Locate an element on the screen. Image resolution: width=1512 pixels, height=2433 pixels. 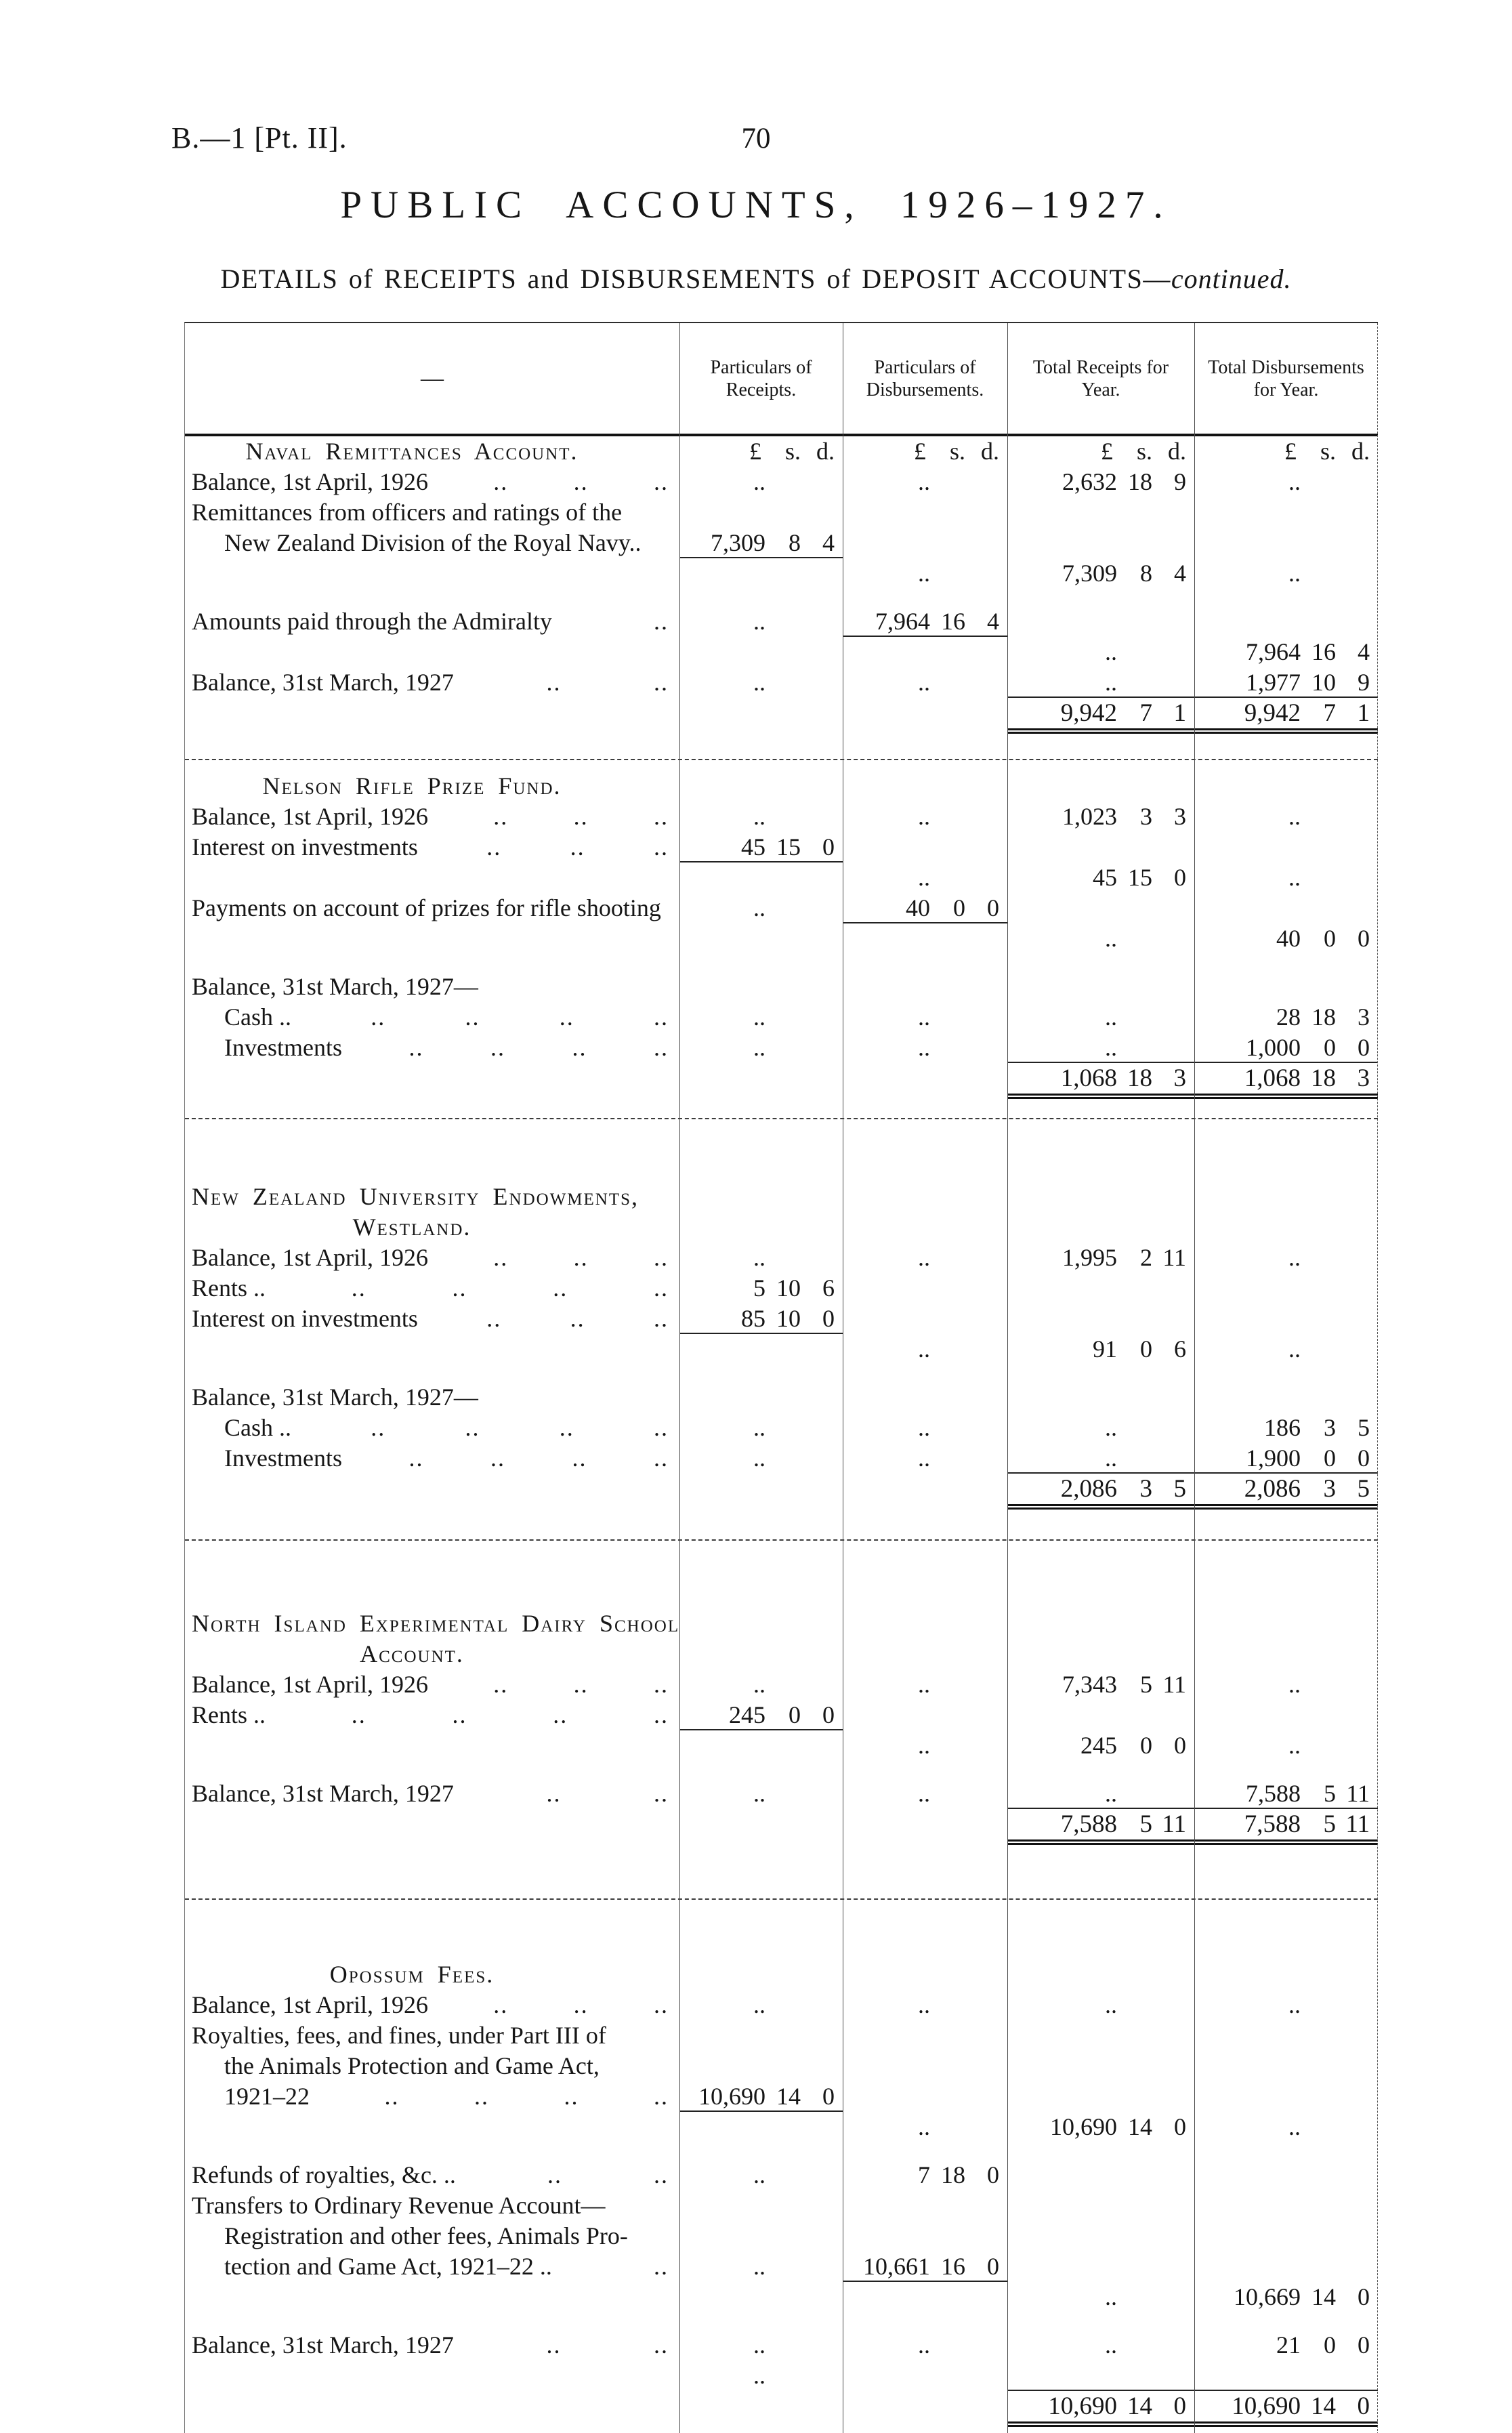
total-disbursements-cell: 10,669 14 0 is located at coordinates (1286, 2297).